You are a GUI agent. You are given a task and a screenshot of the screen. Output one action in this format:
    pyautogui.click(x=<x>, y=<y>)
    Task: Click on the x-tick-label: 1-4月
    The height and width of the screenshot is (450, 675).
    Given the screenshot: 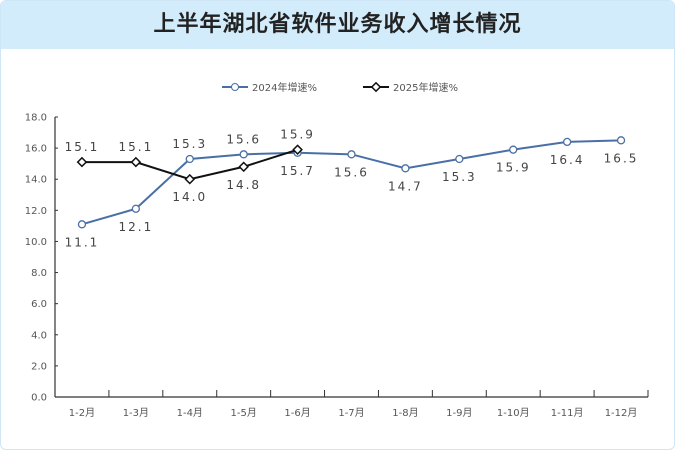 What is the action you would take?
    pyautogui.click(x=190, y=413)
    